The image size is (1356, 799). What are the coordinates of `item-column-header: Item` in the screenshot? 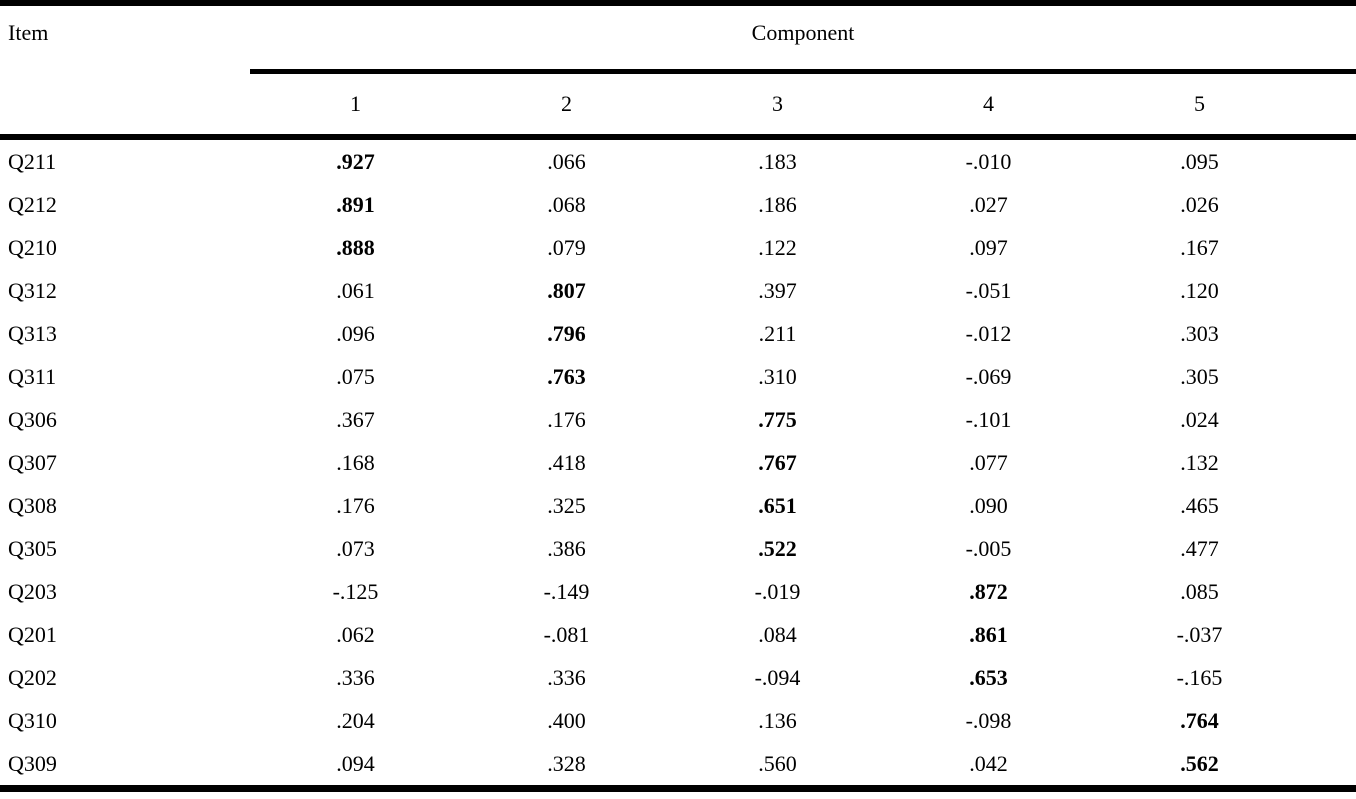 It's located at (125, 71).